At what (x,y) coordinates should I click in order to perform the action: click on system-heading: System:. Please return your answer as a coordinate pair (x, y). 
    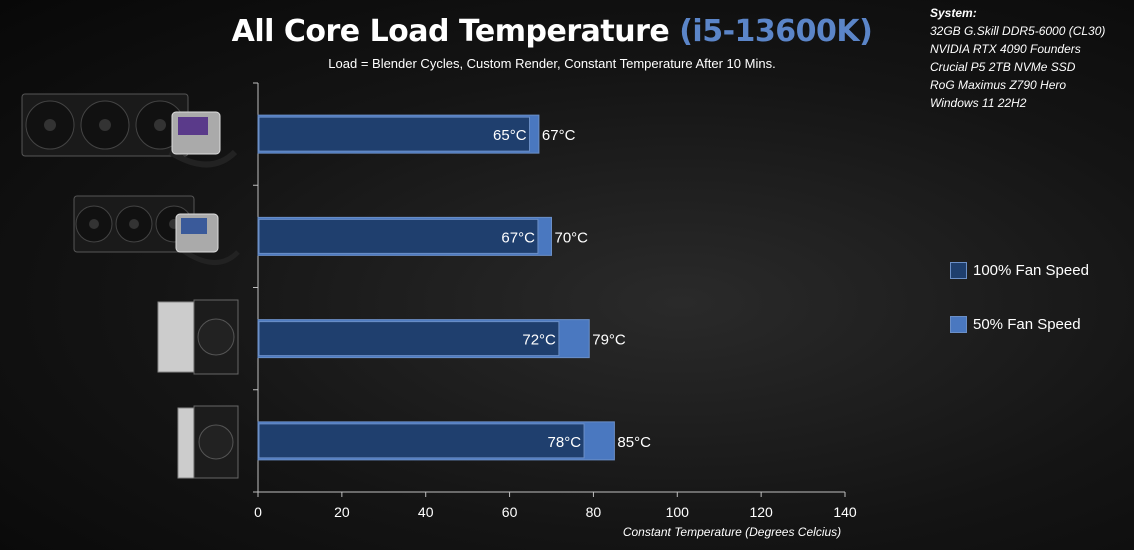
    Looking at the image, I should click on (953, 13).